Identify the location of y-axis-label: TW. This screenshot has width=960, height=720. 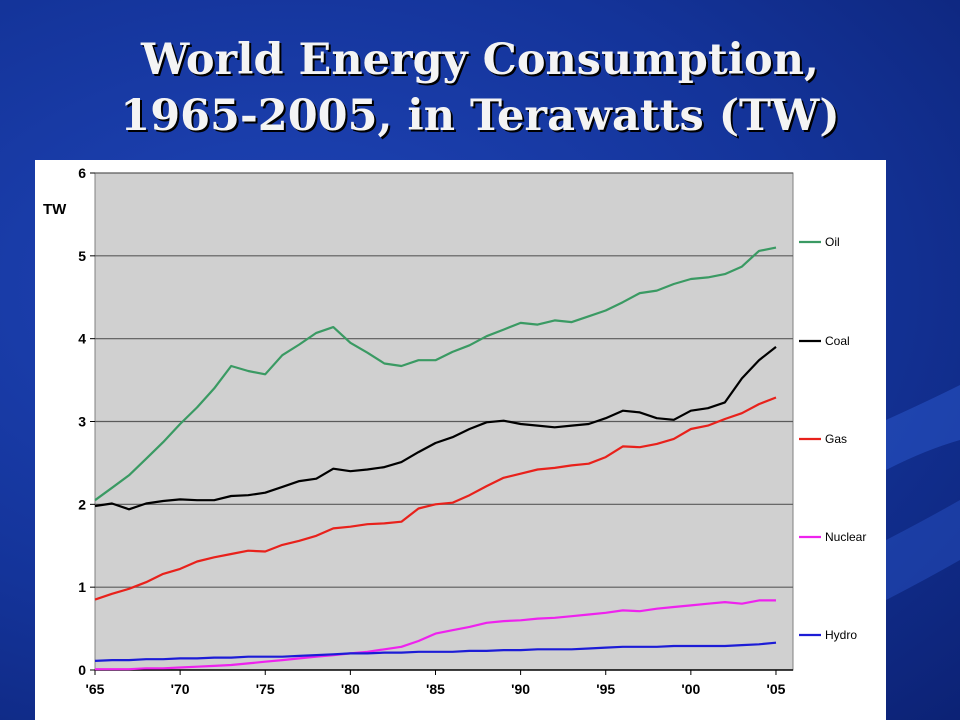
(55, 209).